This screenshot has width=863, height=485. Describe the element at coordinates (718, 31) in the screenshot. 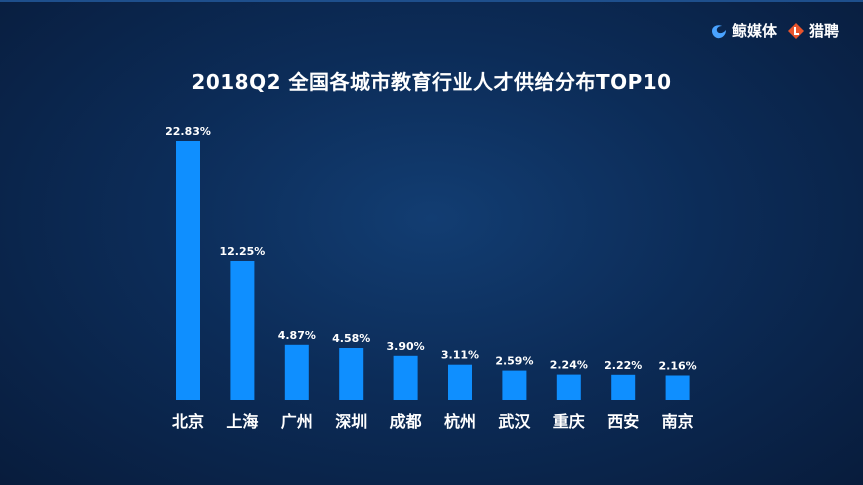

I see `whale-wave-icon` at that location.